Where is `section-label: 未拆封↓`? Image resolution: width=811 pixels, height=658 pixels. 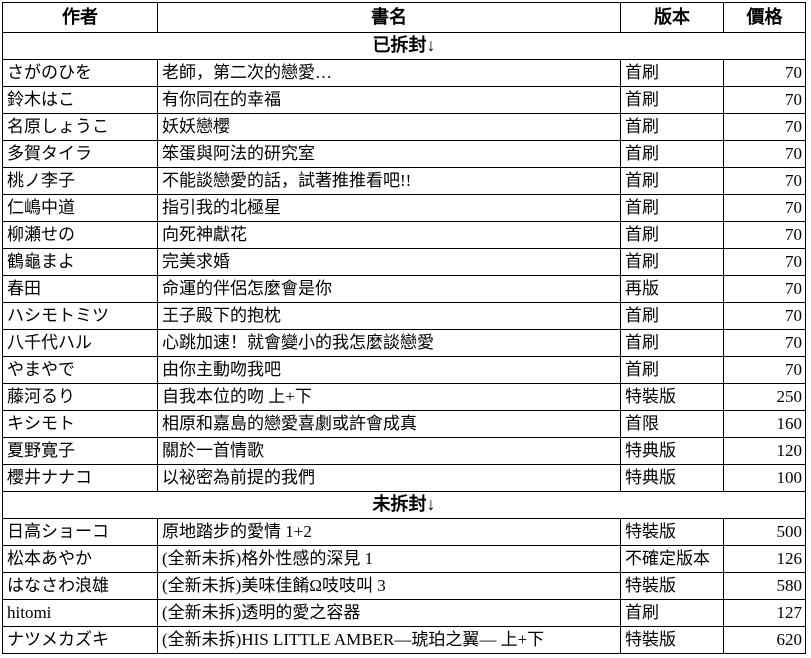 section-label: 未拆封↓ is located at coordinates (404, 505).